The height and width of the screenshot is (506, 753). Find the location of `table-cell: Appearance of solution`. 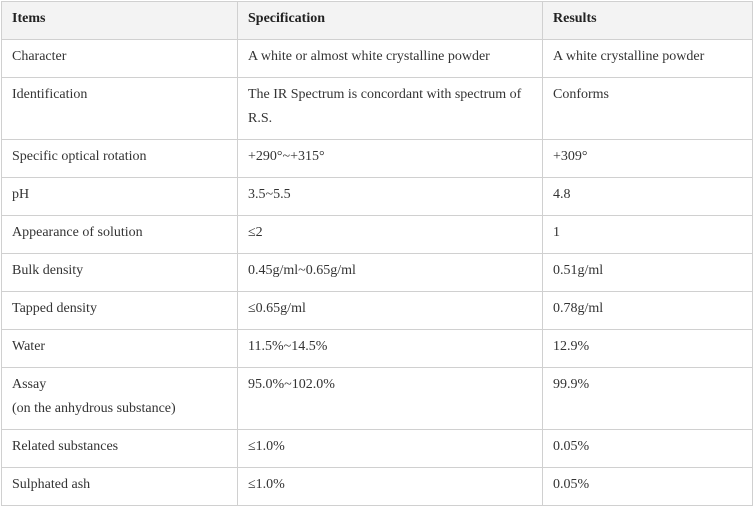

table-cell: Appearance of solution is located at coordinates (119, 234).